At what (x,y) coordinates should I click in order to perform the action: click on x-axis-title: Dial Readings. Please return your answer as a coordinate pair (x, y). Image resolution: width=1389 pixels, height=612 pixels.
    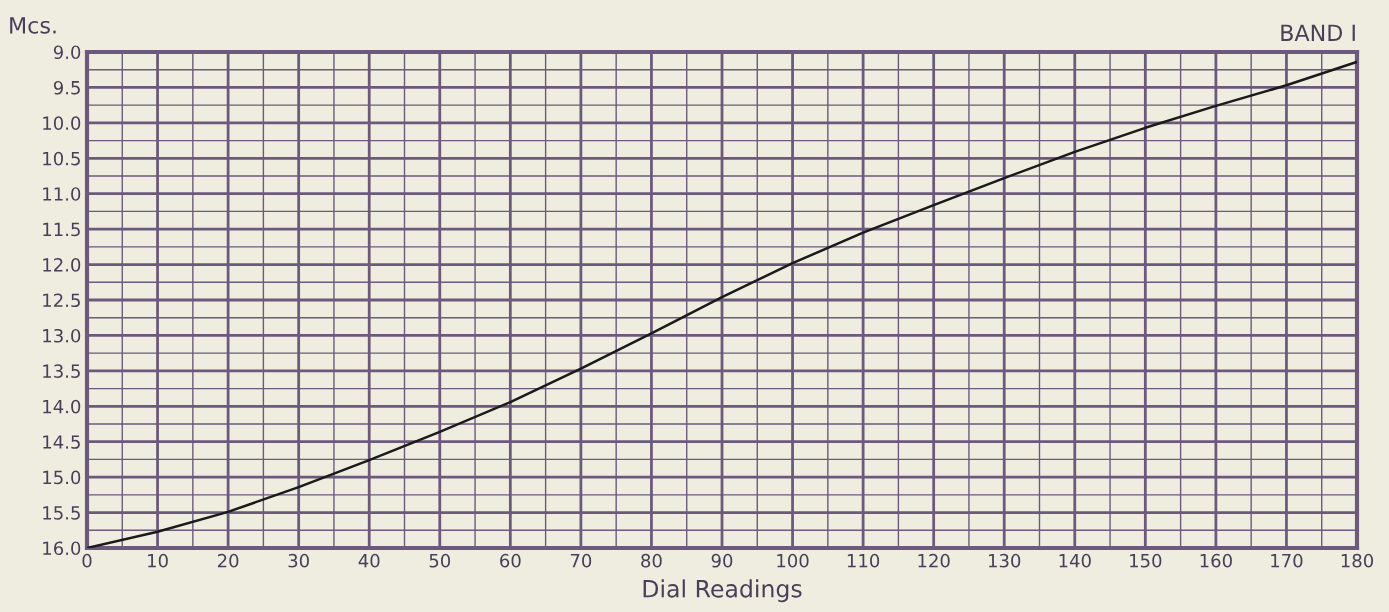
    Looking at the image, I should click on (722, 591).